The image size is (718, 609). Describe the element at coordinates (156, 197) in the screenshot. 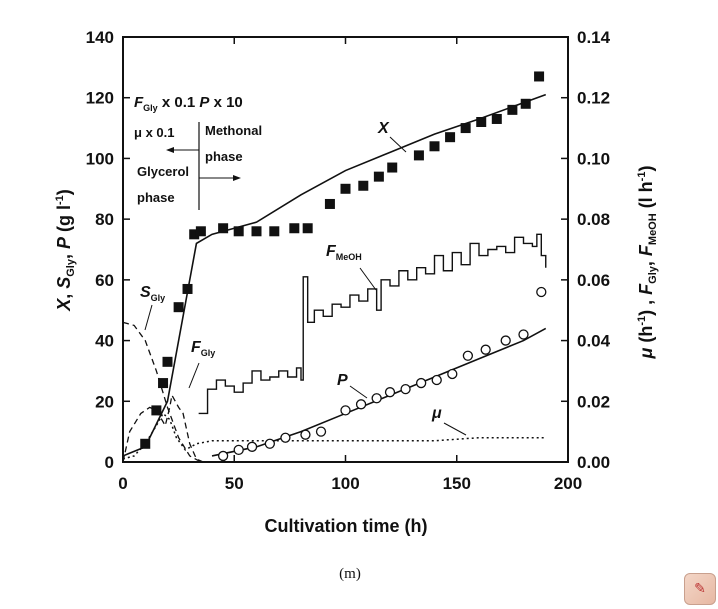

I see `annotation-glycerol-phase: phase` at that location.